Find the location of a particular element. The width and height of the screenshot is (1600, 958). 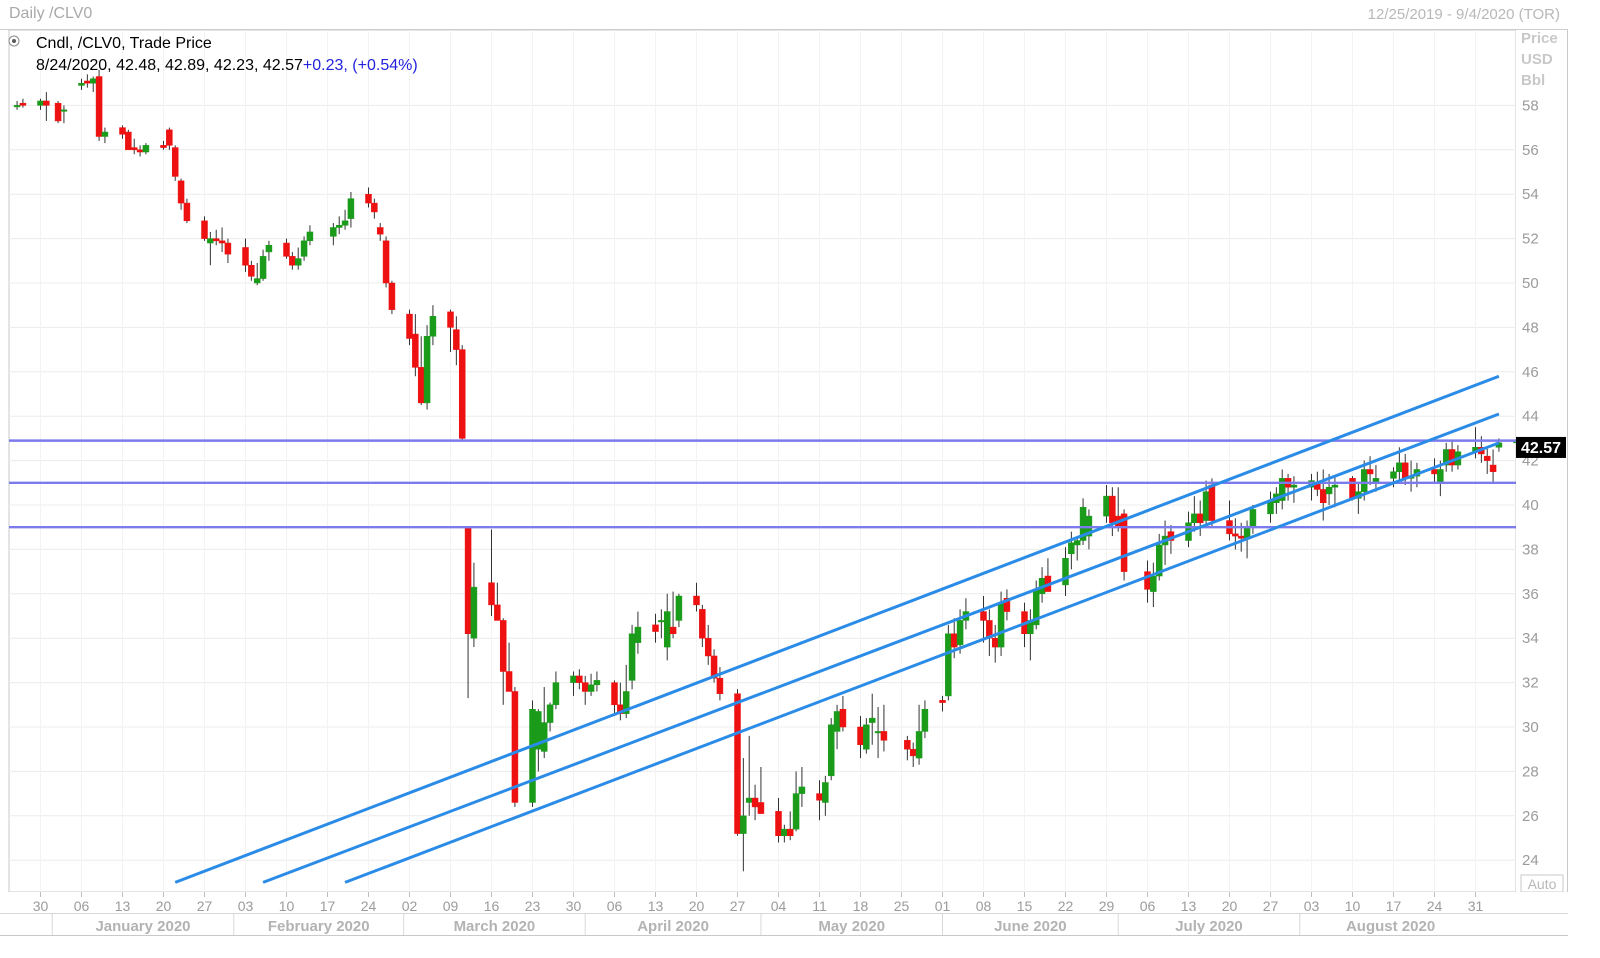

date-tick-label: 20 is located at coordinates (1230, 906).